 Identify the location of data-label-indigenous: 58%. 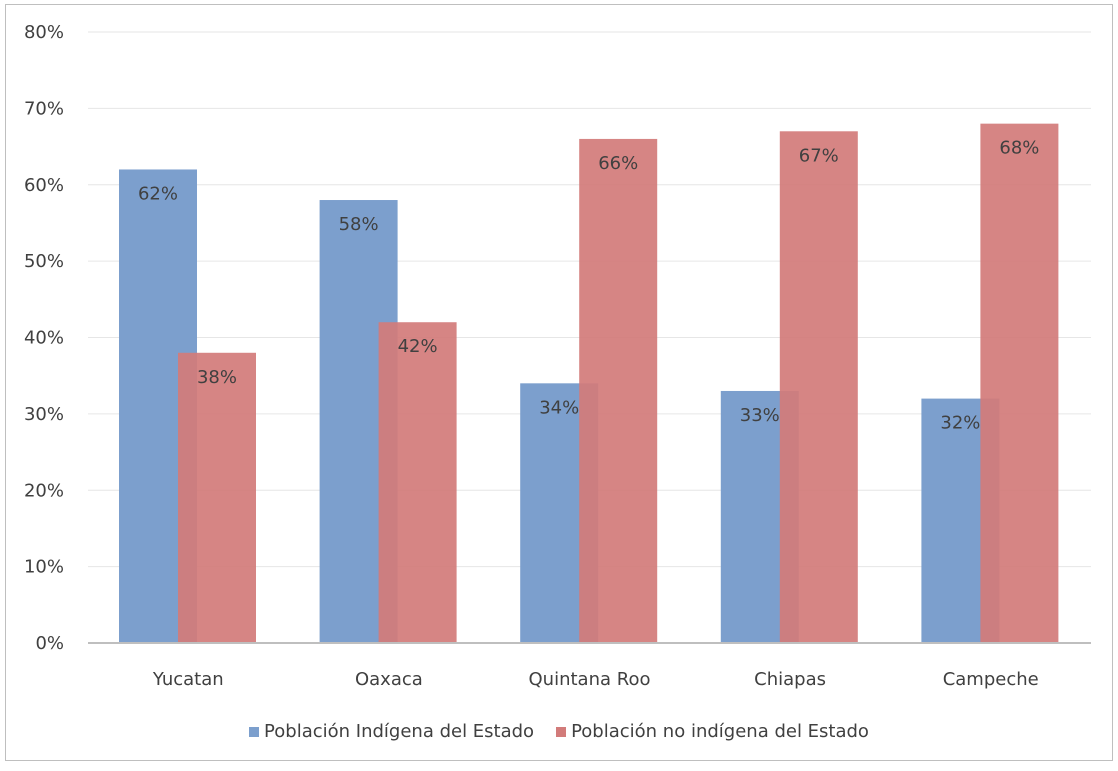
(359, 224).